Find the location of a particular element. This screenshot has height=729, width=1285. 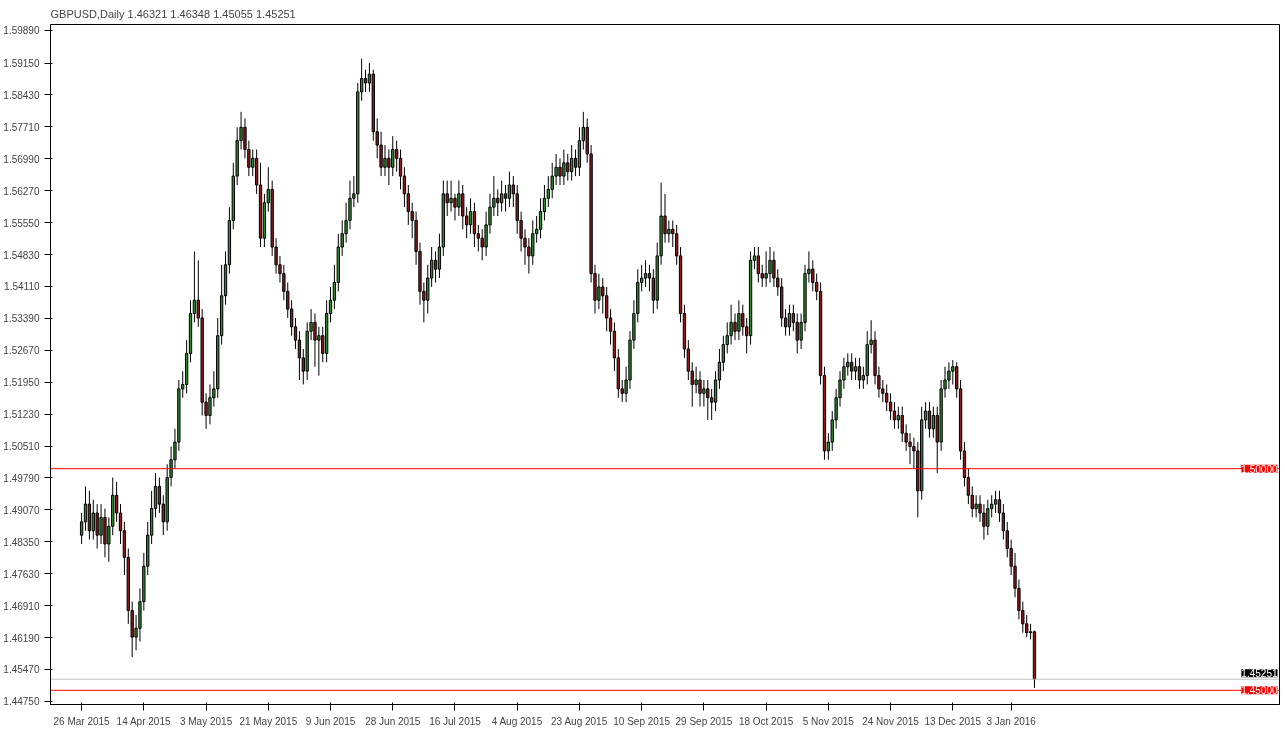

x-tick-label: 5 Nov 2015 is located at coordinates (828, 721).